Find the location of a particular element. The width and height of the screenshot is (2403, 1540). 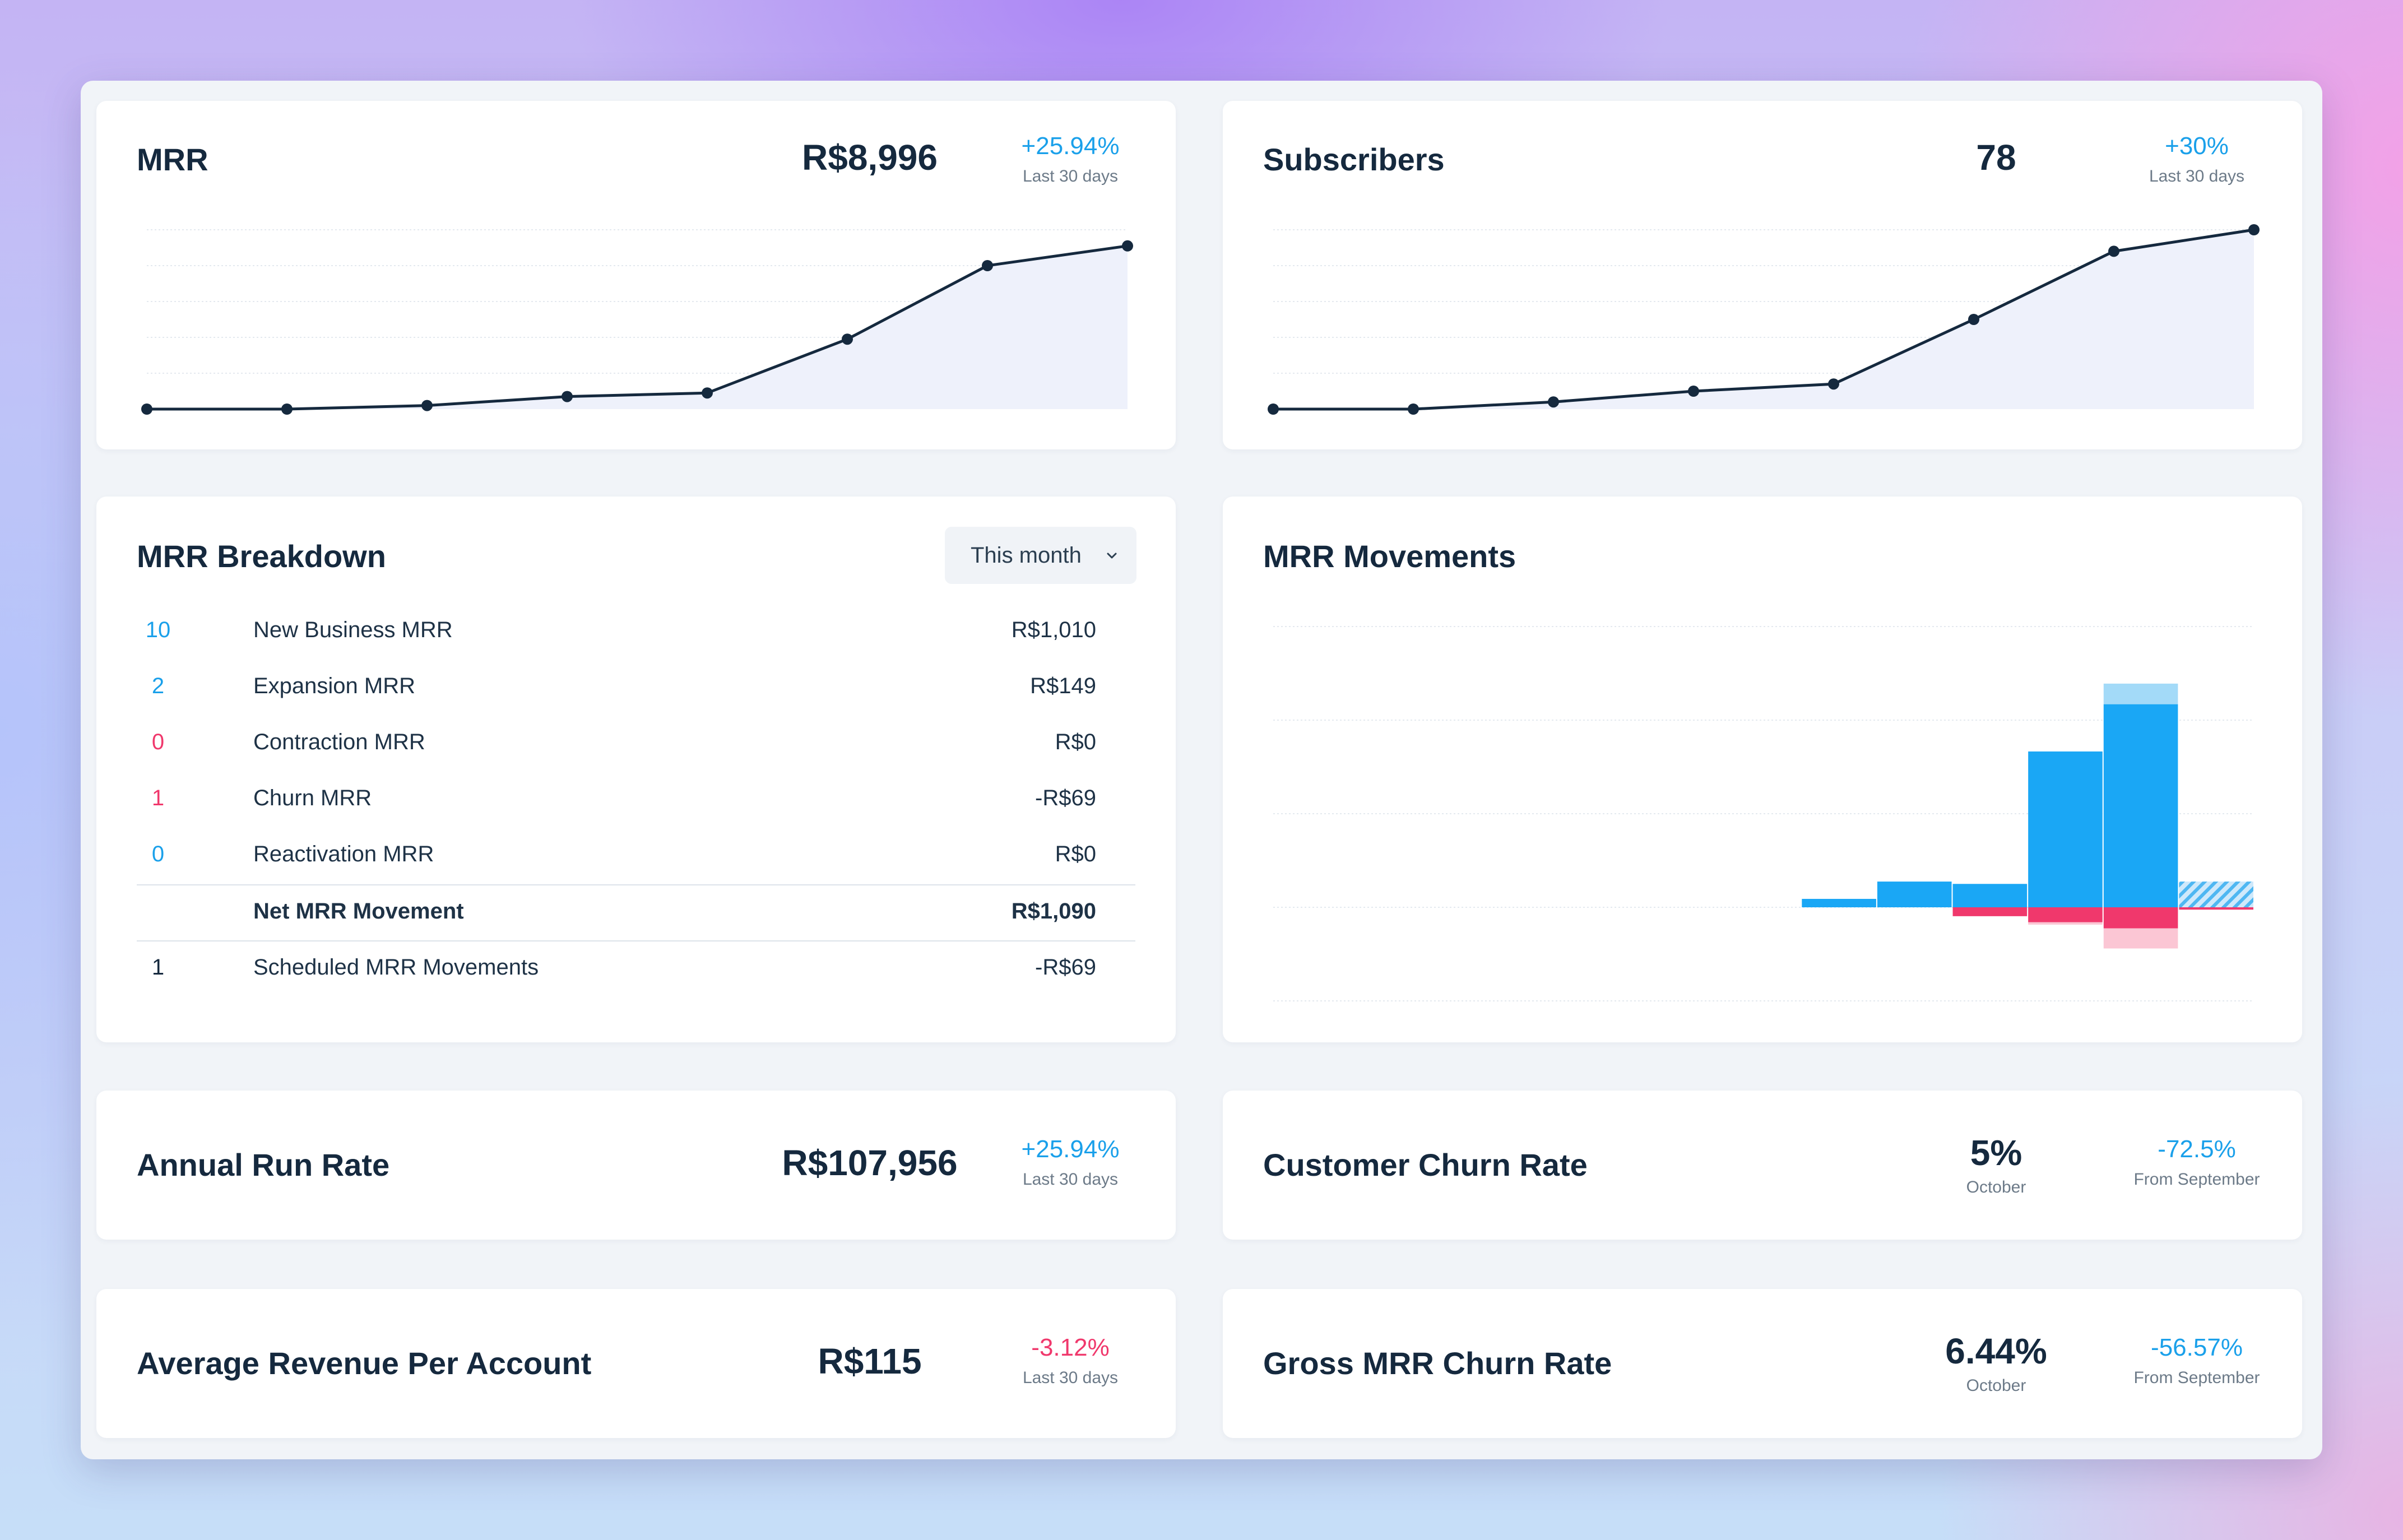

subscribers-delta: +30% is located at coordinates (2197, 146).